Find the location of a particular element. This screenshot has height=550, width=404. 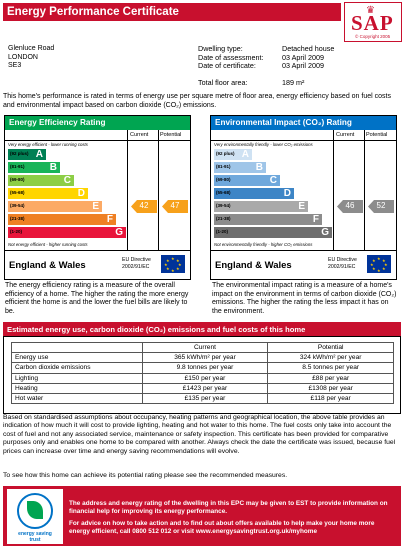

band-letter: B is located at coordinates (259, 167).